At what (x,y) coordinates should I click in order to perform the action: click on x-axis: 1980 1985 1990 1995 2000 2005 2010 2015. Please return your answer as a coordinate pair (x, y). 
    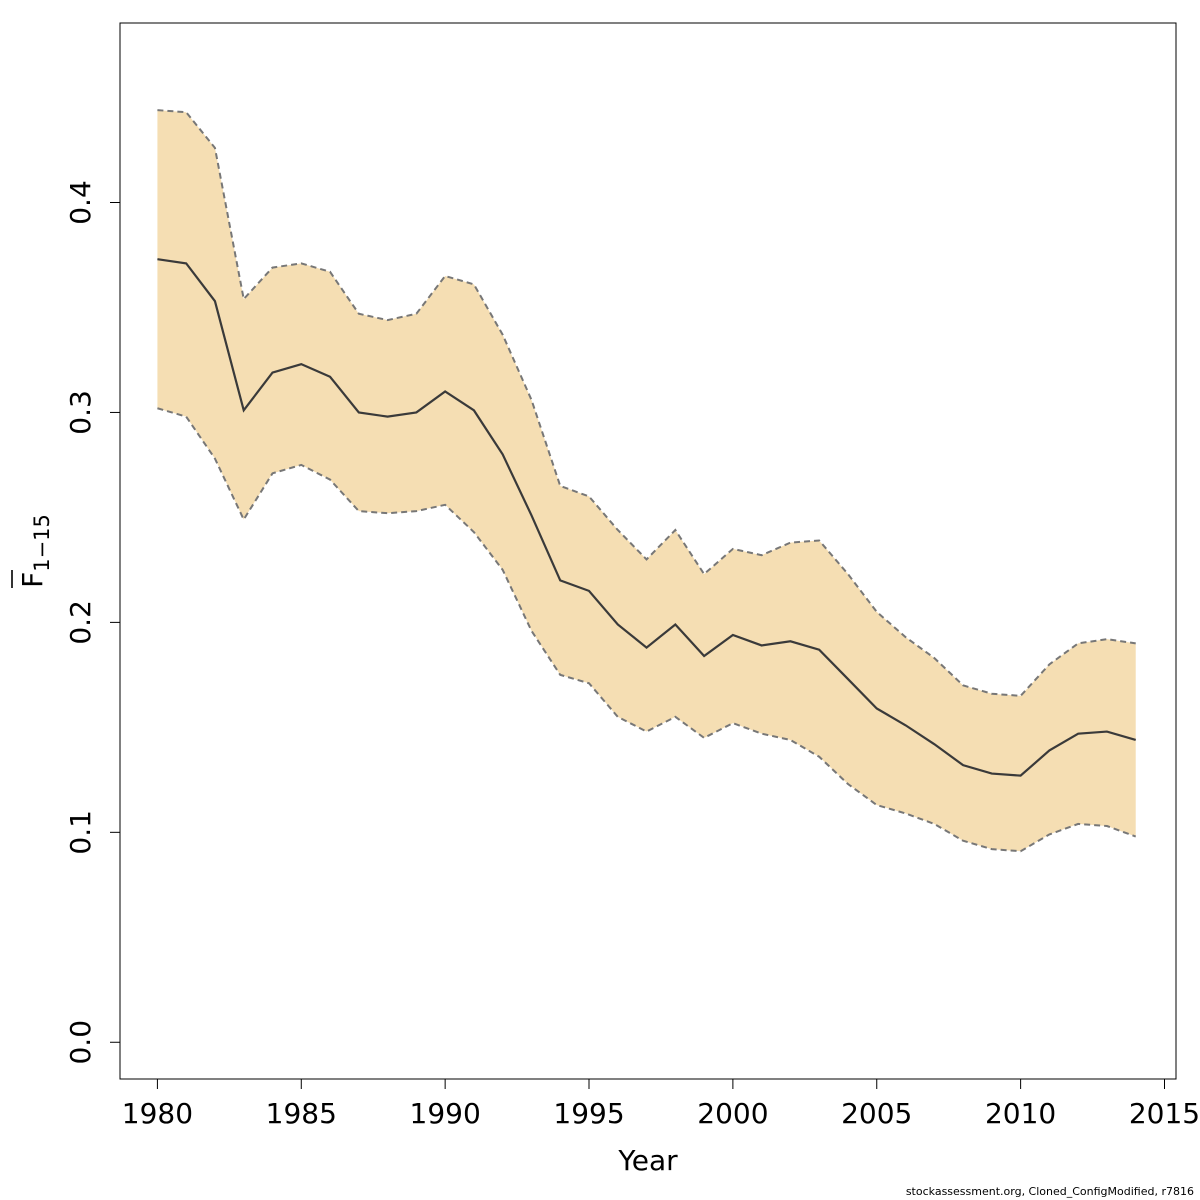
    Looking at the image, I should click on (661, 1104).